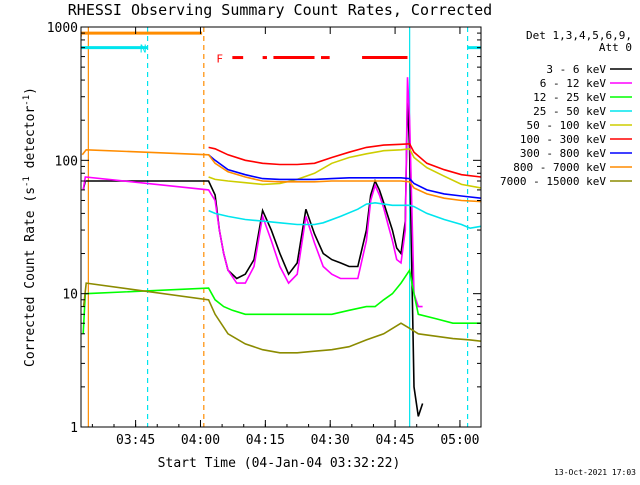 This screenshot has height=485, width=640. What do you see at coordinates (595, 472) in the screenshot?
I see `generation-timestamp: 13-Oct-2021 17:03` at bounding box center [595, 472].